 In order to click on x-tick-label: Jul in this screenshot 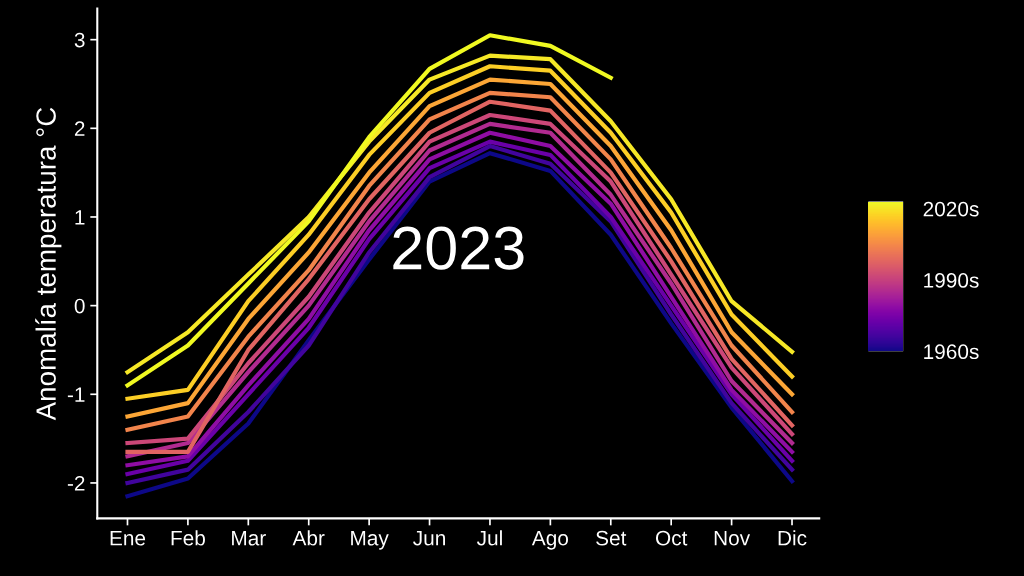, I will do `click(489, 538)`.